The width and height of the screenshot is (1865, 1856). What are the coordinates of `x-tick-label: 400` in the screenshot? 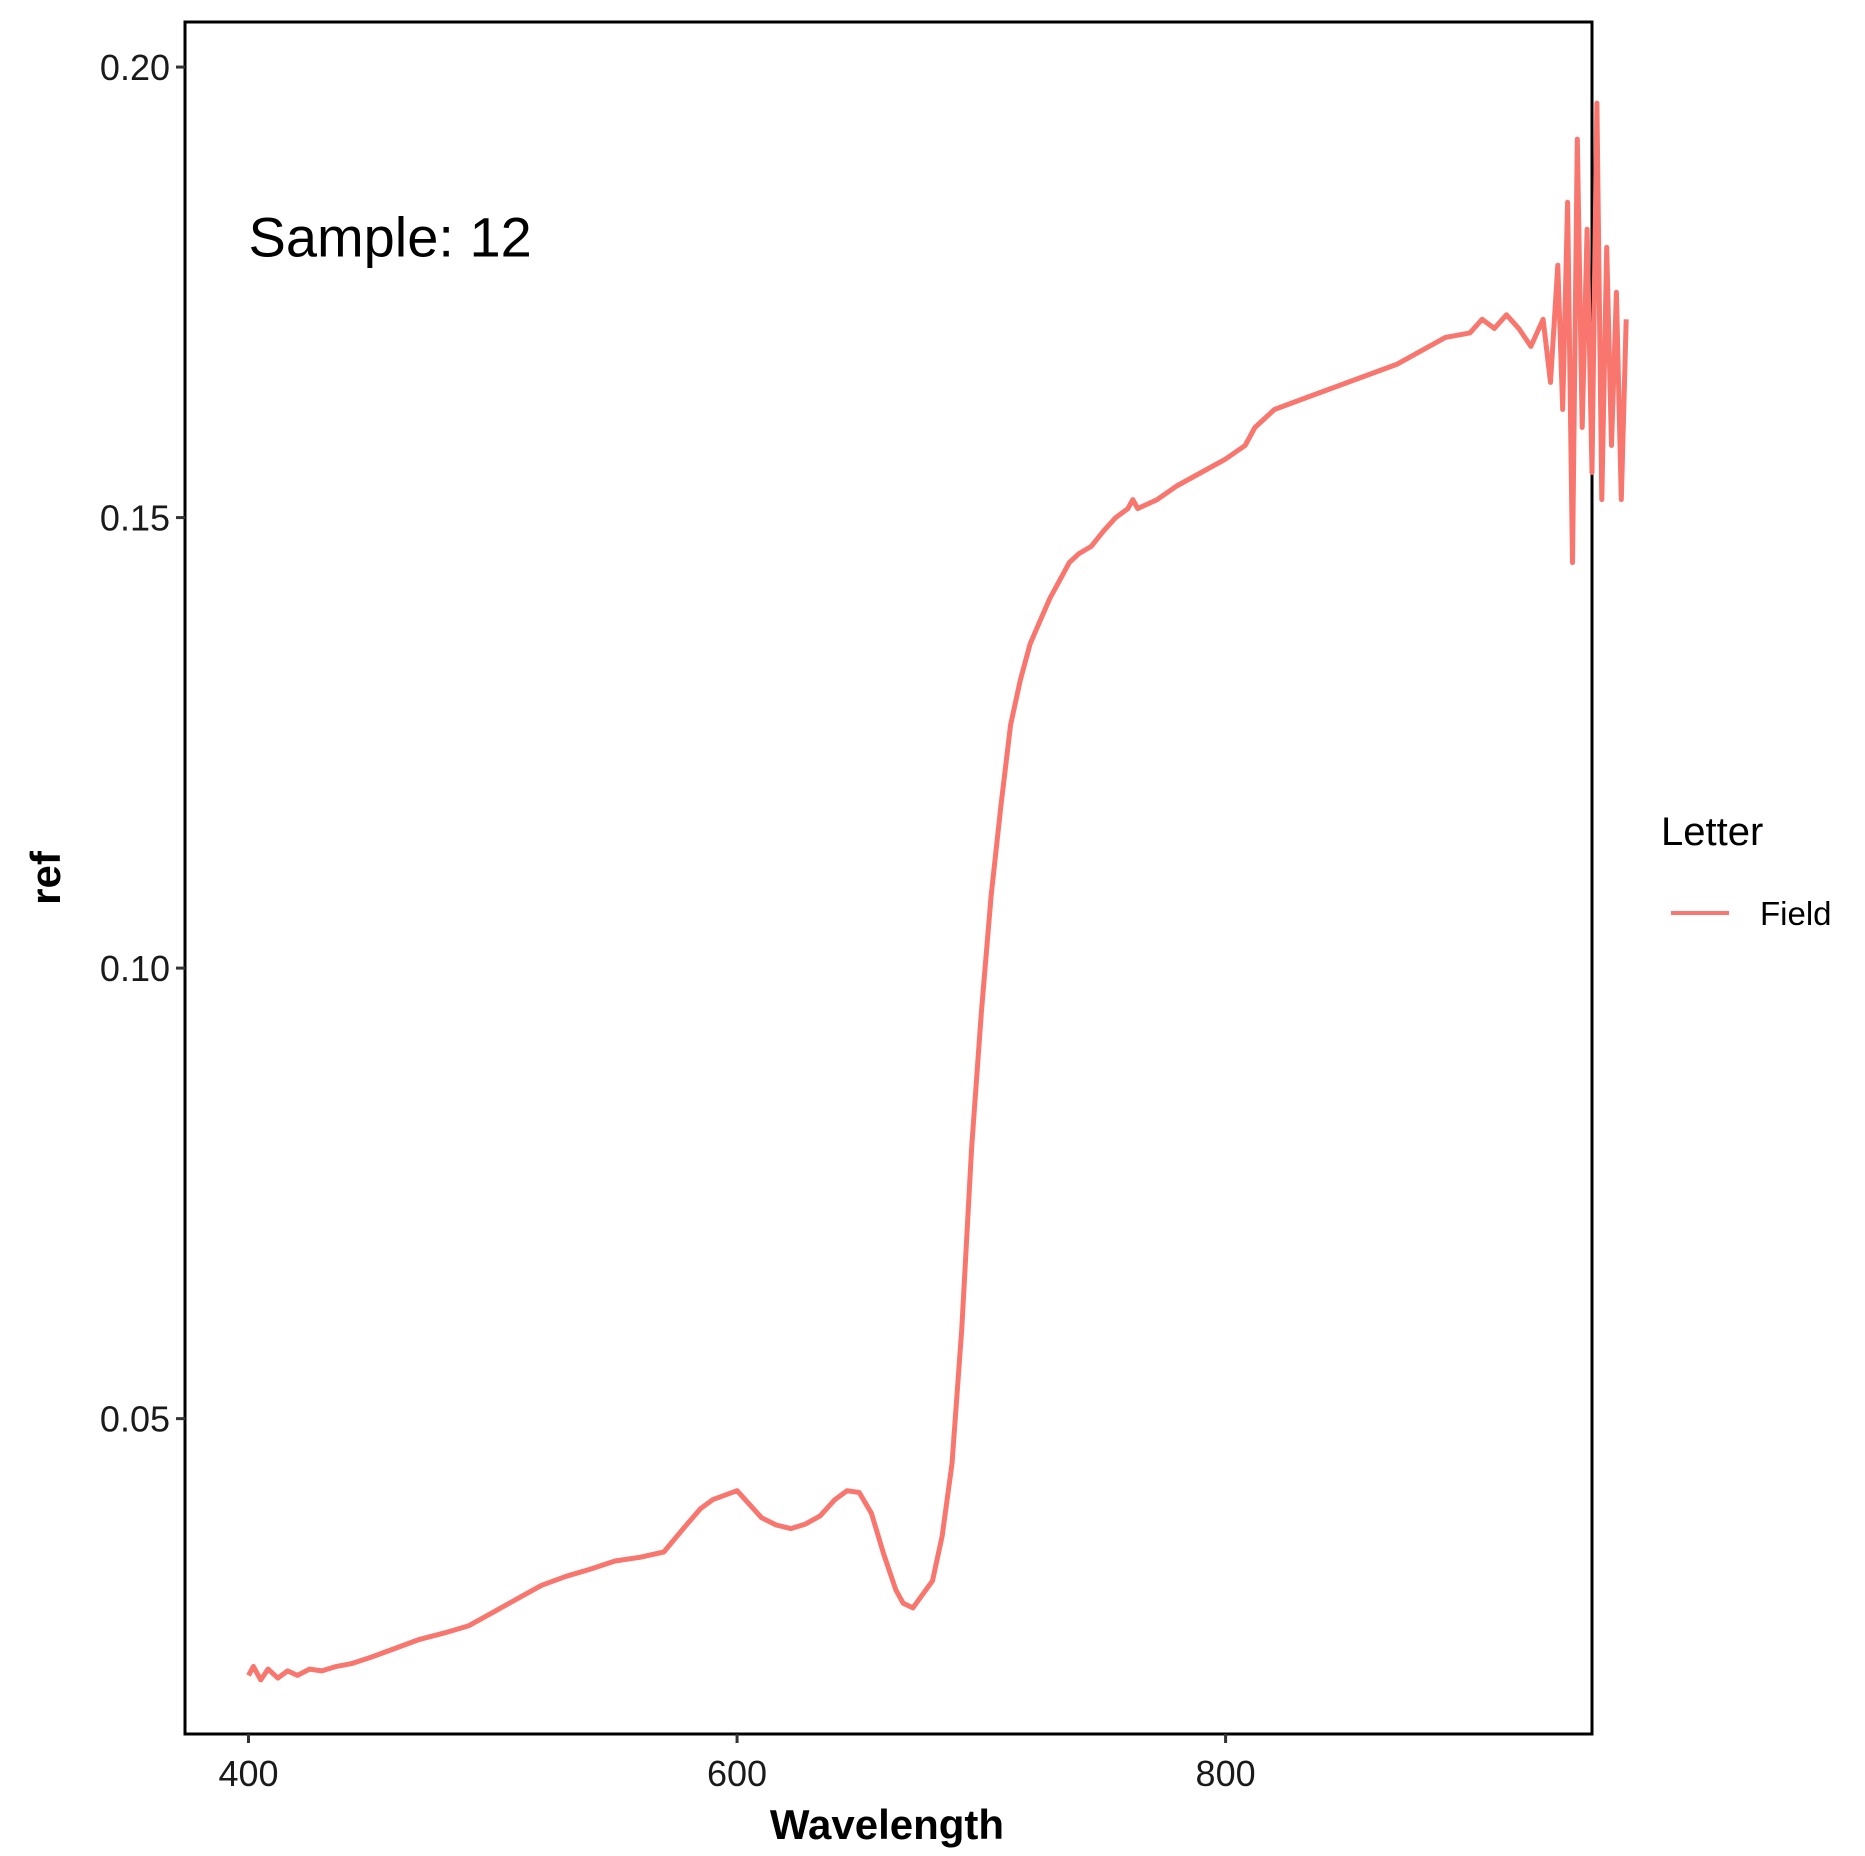 It's located at (248, 1773).